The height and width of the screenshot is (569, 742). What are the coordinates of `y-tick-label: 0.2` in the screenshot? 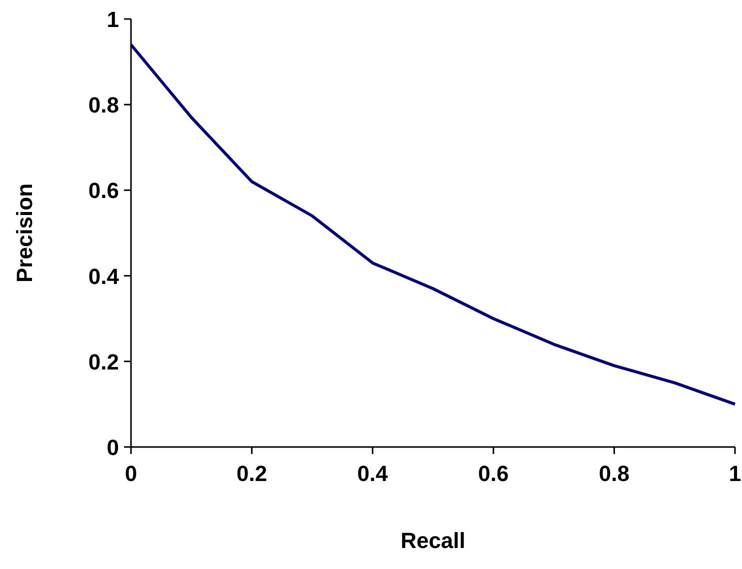 It's located at (103, 361).